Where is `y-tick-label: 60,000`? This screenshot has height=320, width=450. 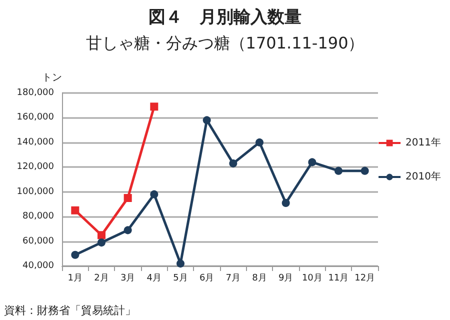
y-tick-label: 60,000 is located at coordinates (38, 241).